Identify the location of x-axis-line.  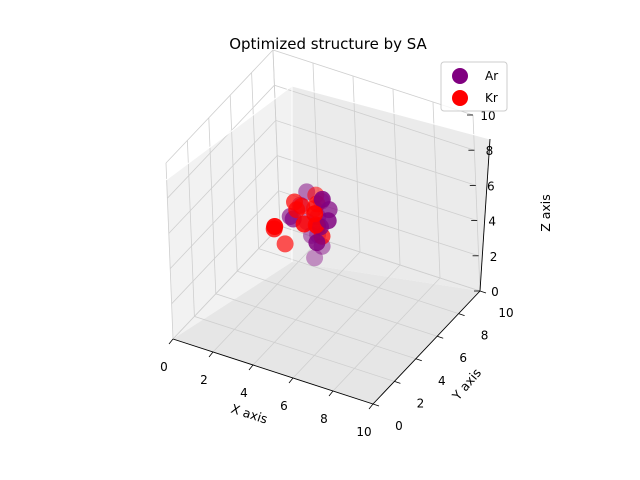
(273, 371).